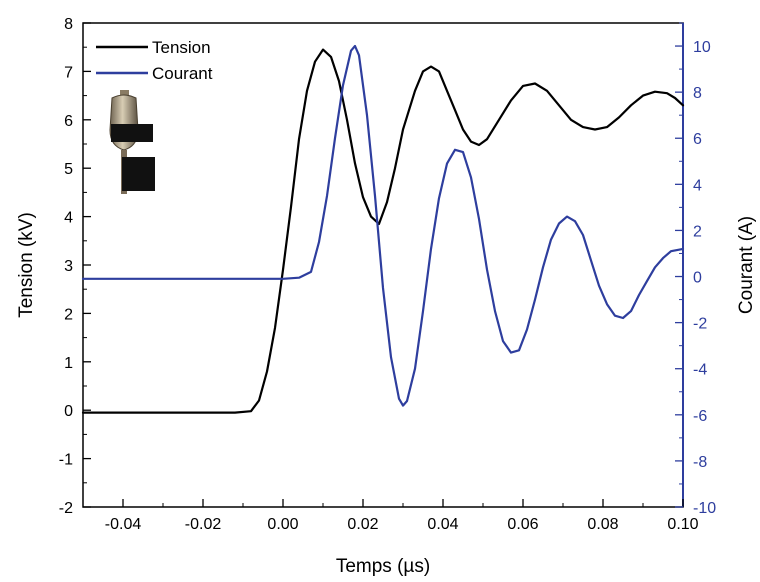 The width and height of the screenshot is (760, 582). Describe the element at coordinates (123, 524) in the screenshot. I see `x-tick-label: -0.04` at that location.